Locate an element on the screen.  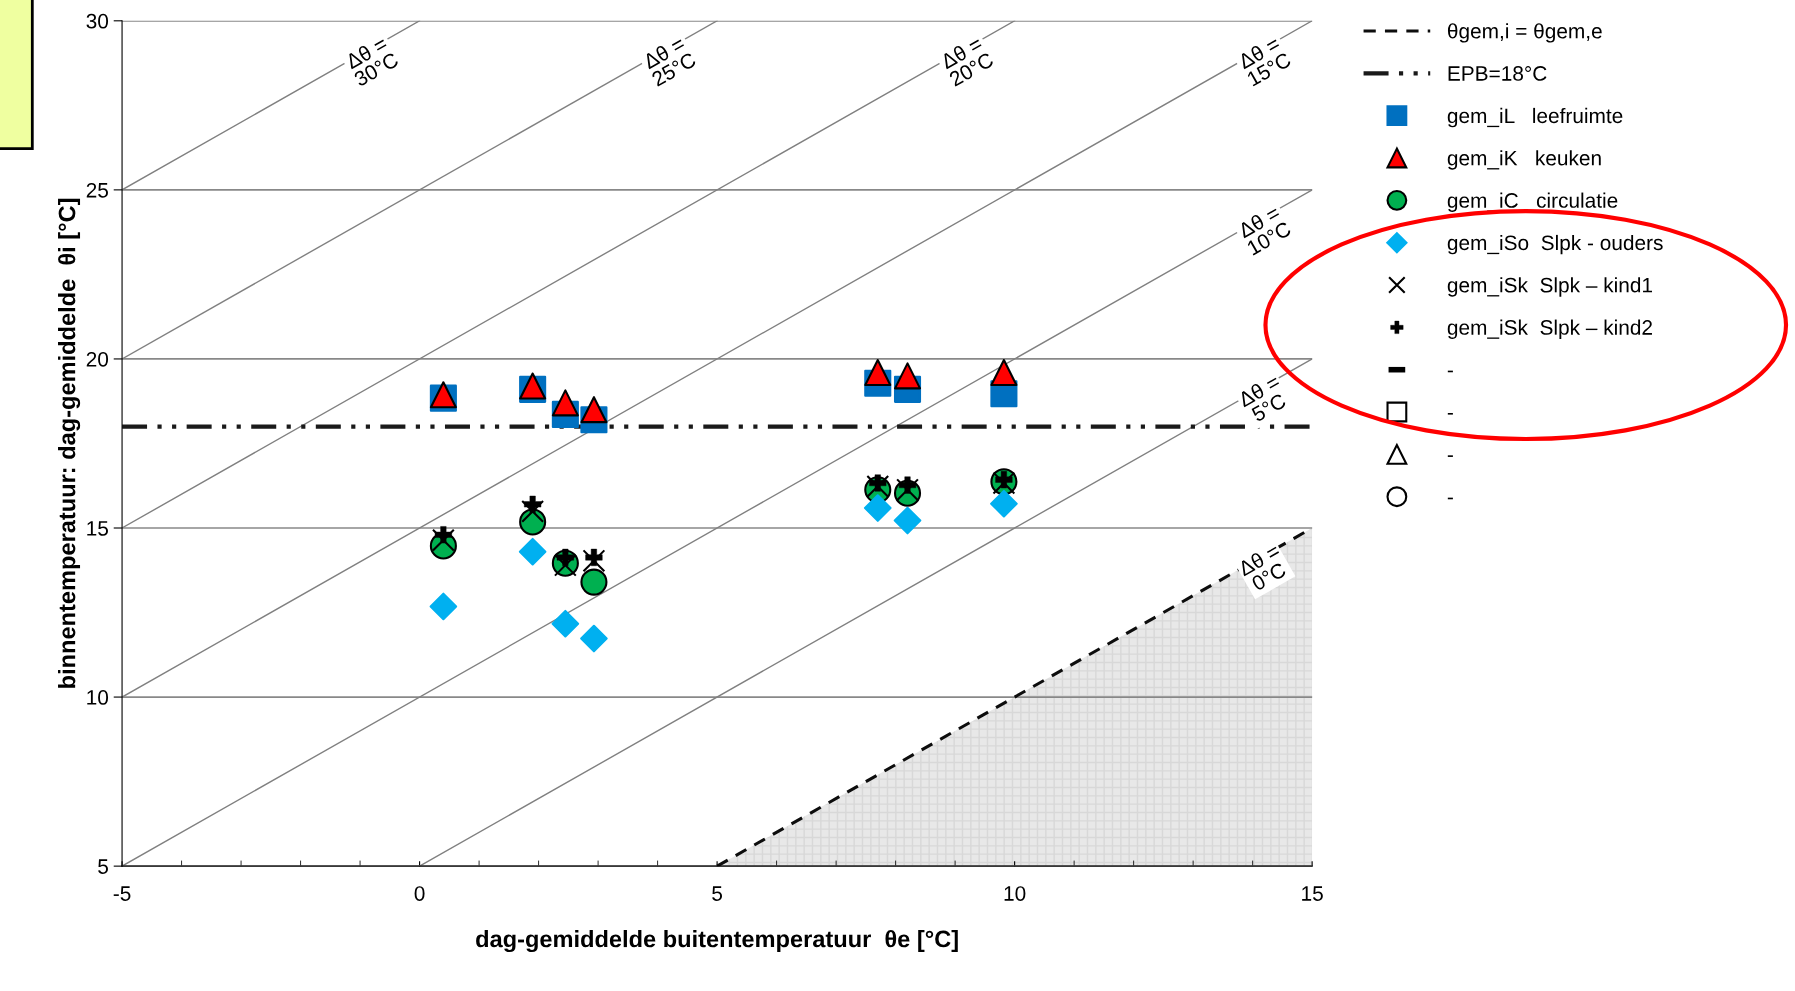
legend-label: gem_iK keuken is located at coordinates (1524, 160).